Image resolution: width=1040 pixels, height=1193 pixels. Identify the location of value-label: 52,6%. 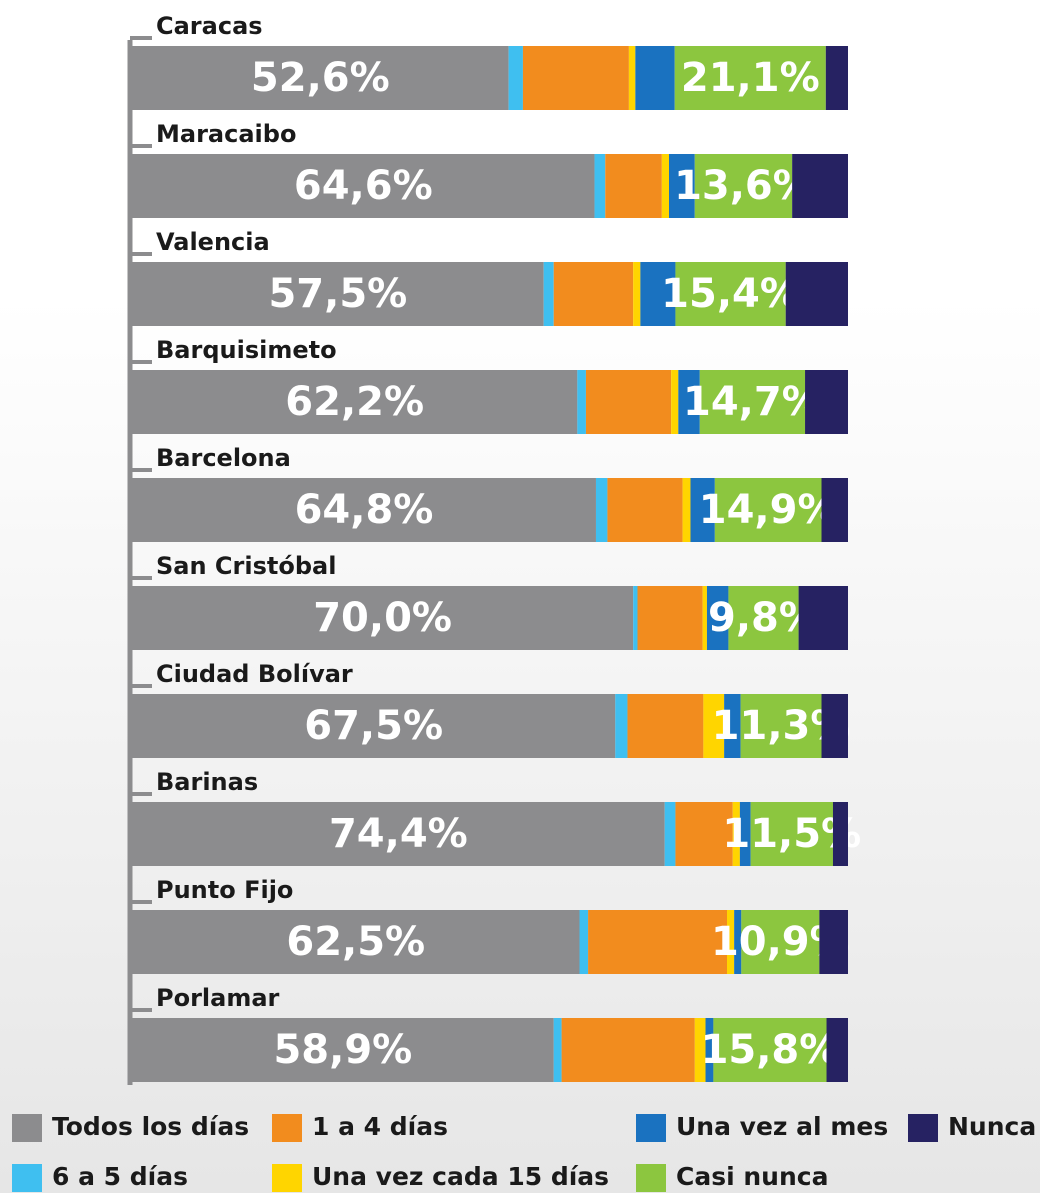
(320, 78).